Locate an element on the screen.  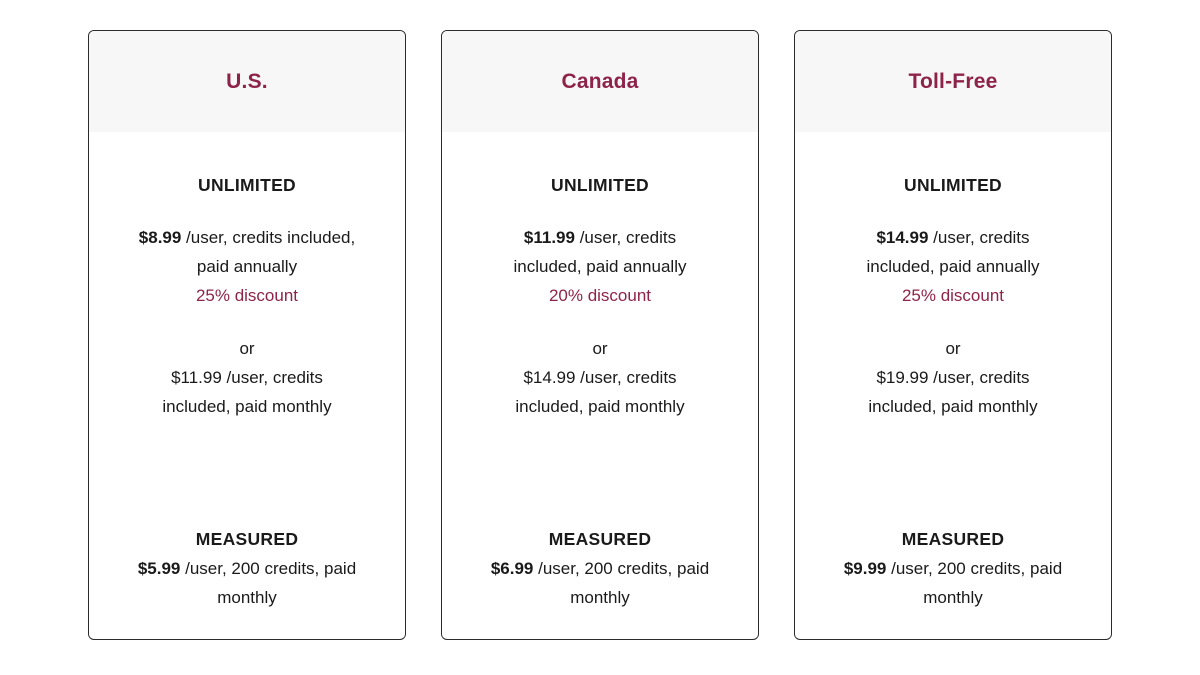
annual-price-amount: $8.99 is located at coordinates (160, 237).